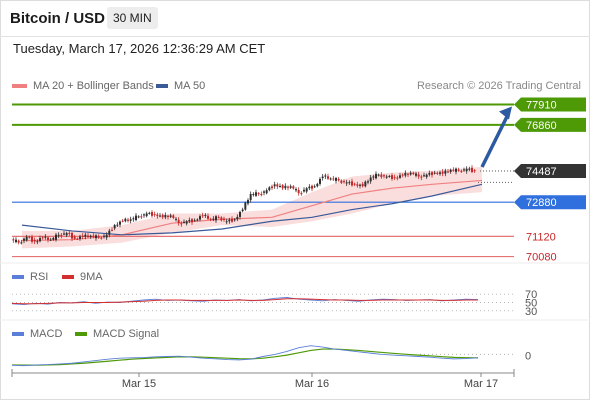 The image size is (590, 400). Describe the element at coordinates (93, 86) in the screenshot. I see `ma20-legend-label: MA 20 + Bollinger Bands` at that location.